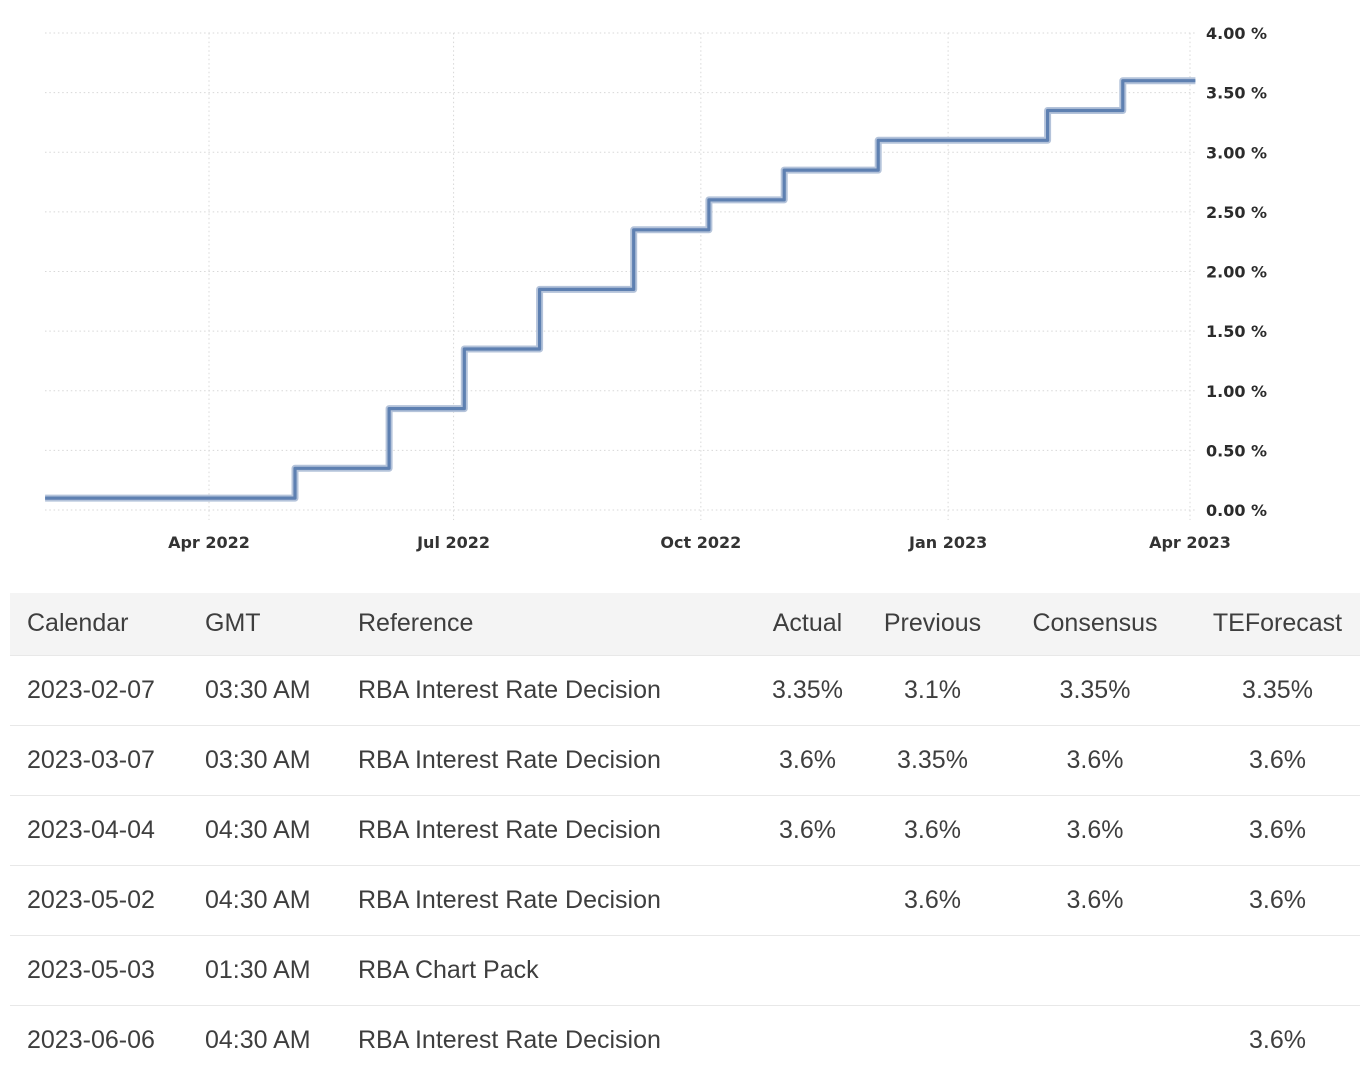 The height and width of the screenshot is (1078, 1370). I want to click on column-header-reference: Reference, so click(416, 623).